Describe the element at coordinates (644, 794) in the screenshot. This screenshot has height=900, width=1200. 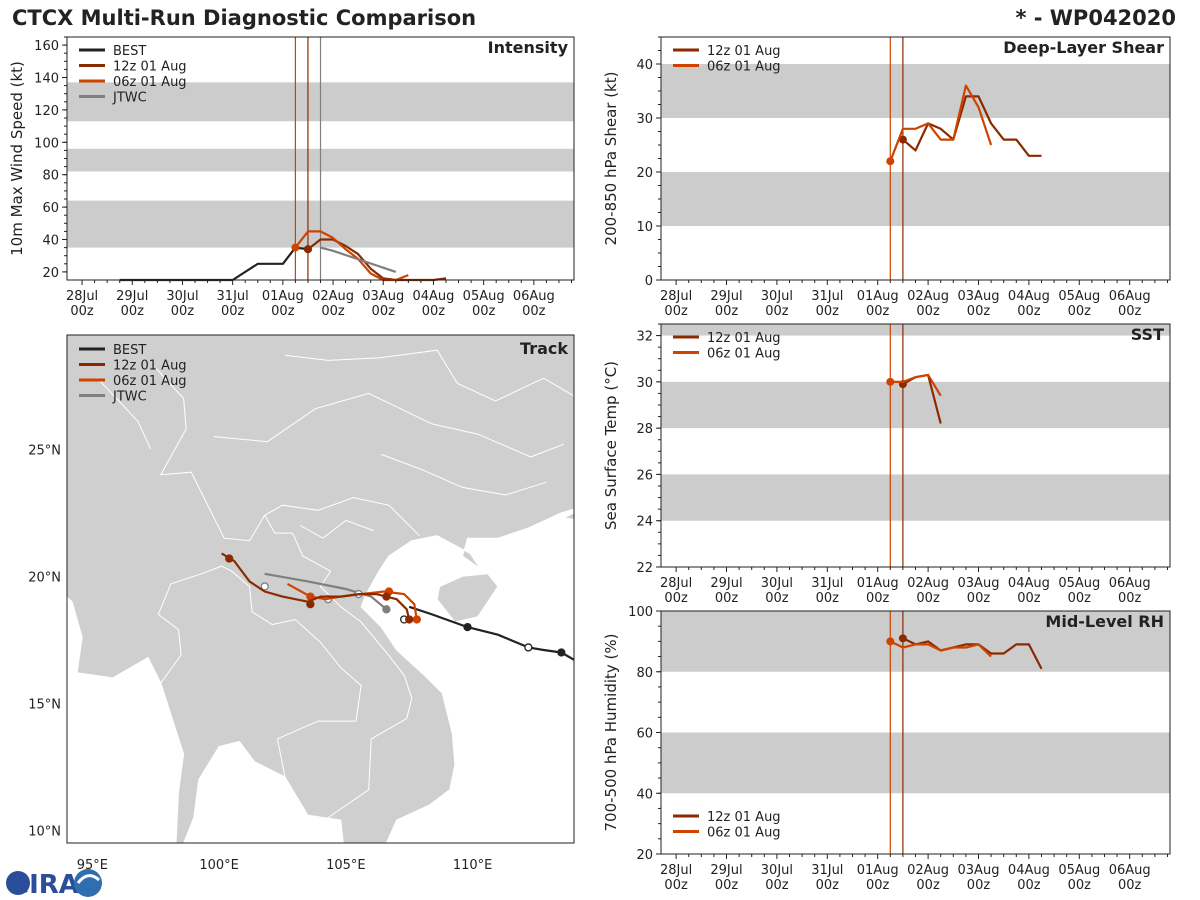
I see `y-tick-label: 40` at that location.